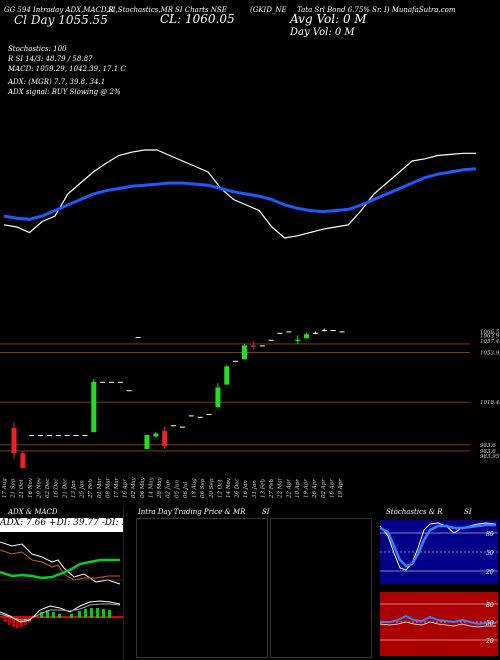  Describe the element at coordinates (246, 489) in the screenshot. I see `date-axis-label: 16 Jan` at that location.